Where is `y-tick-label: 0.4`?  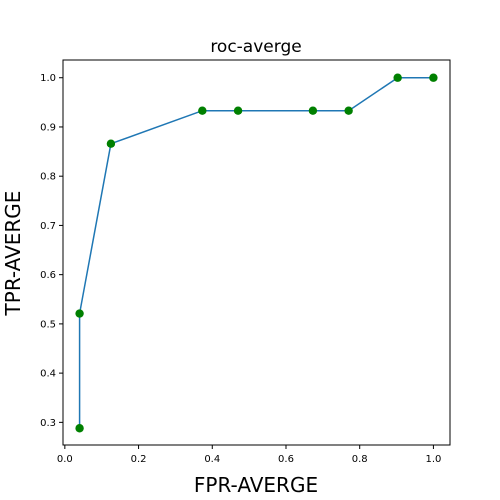
y-tick-label: 0.4 is located at coordinates (48, 374).